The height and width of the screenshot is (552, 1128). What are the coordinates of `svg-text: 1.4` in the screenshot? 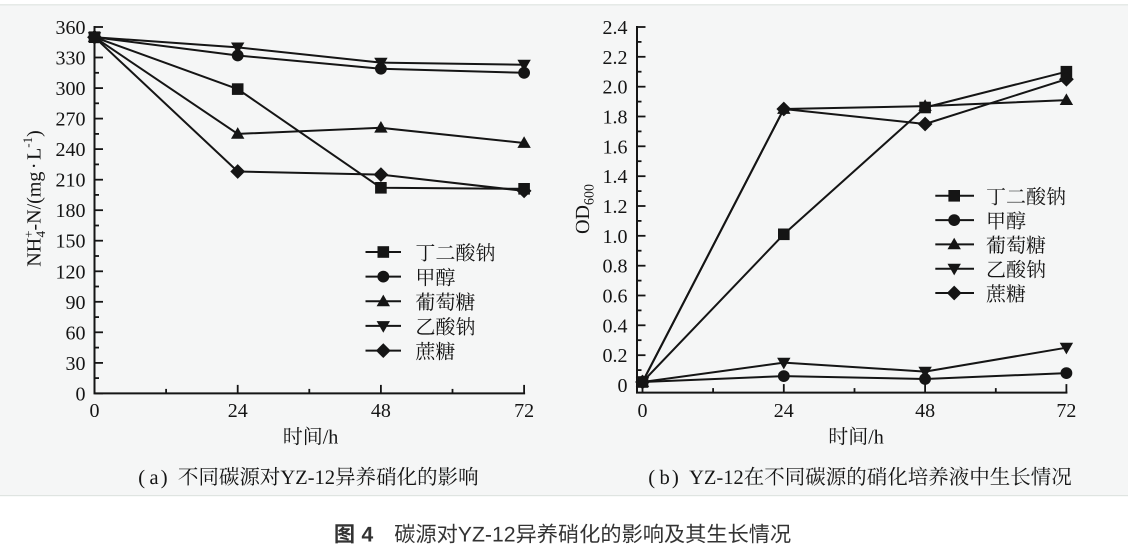 It's located at (615, 177).